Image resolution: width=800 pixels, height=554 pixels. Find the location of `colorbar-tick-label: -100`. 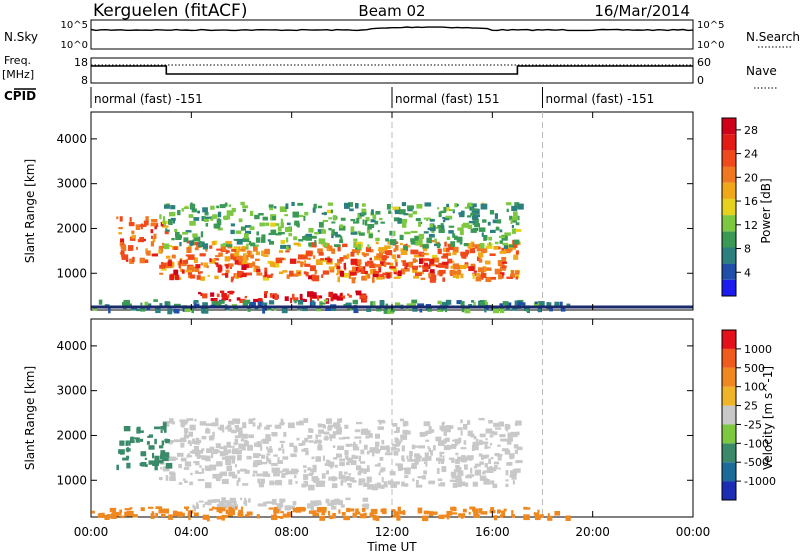

colorbar-tick-label: -100 is located at coordinates (756, 443).